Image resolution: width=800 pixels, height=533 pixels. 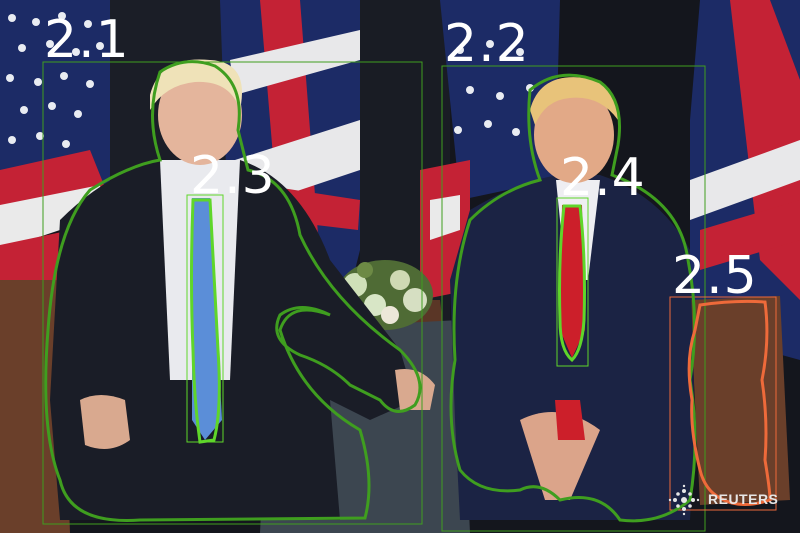 What do you see at coordinates (745, 180) in the screenshot?
I see `uk-flag-right` at bounding box center [745, 180].